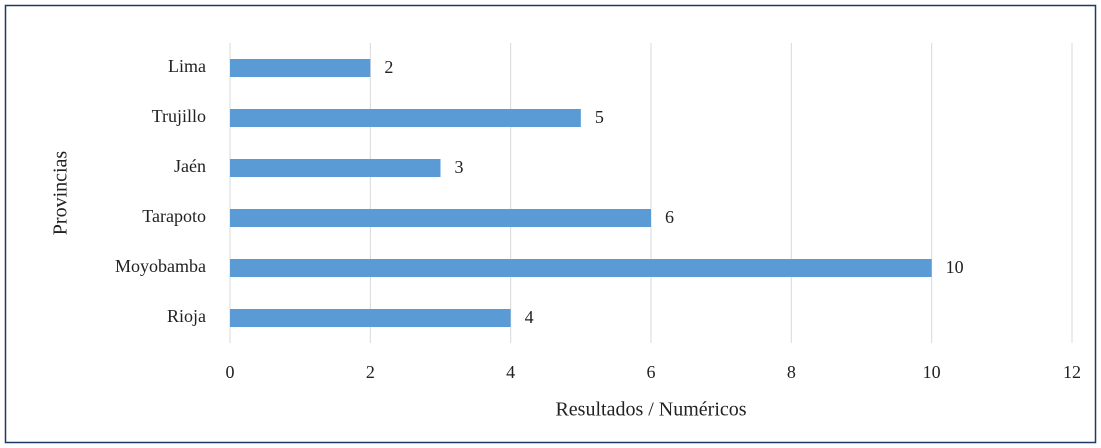 This screenshot has width=1101, height=448. Describe the element at coordinates (174, 216) in the screenshot. I see `y-tick-label: Tarapoto` at that location.